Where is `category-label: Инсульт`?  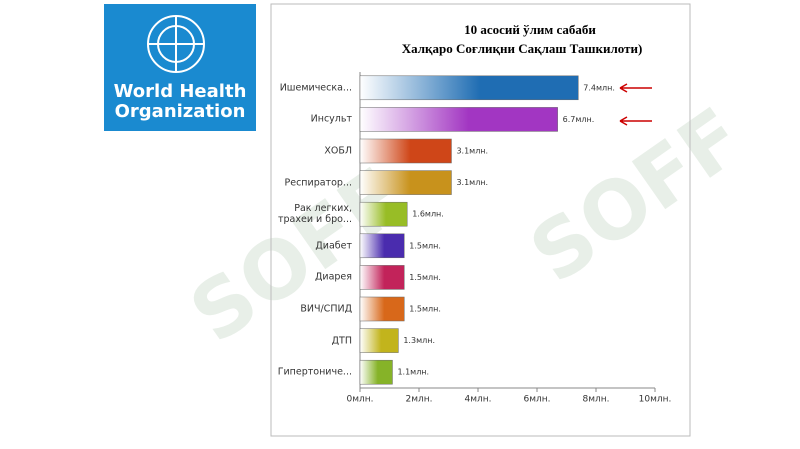
category-label: Инсульт is located at coordinates (331, 119).